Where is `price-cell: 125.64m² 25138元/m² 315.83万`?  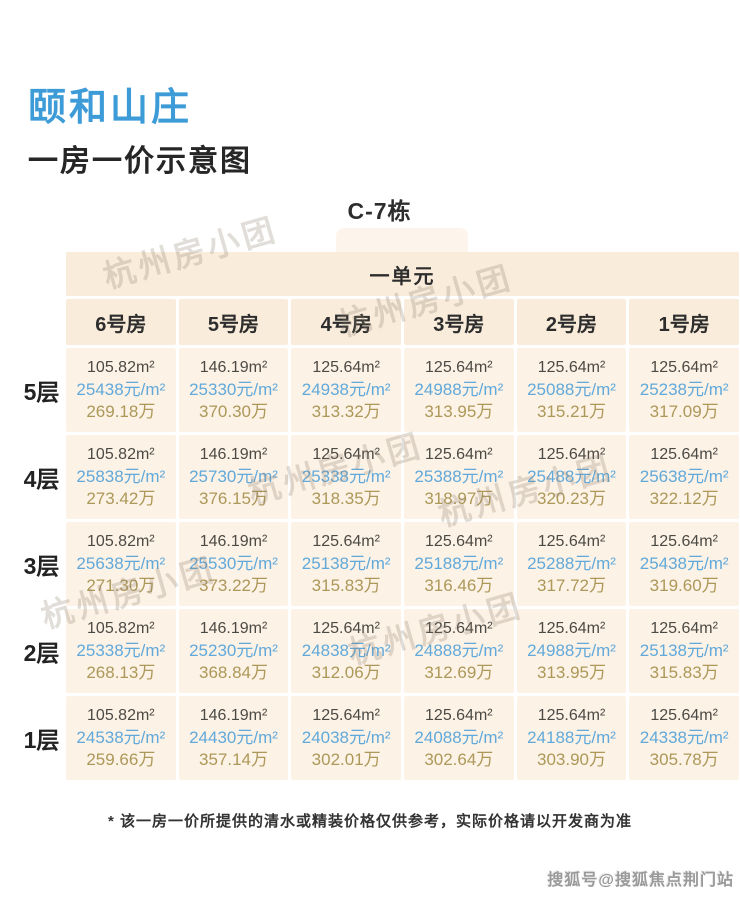
price-cell: 125.64m² 25138元/m² 315.83万 is located at coordinates (346, 564).